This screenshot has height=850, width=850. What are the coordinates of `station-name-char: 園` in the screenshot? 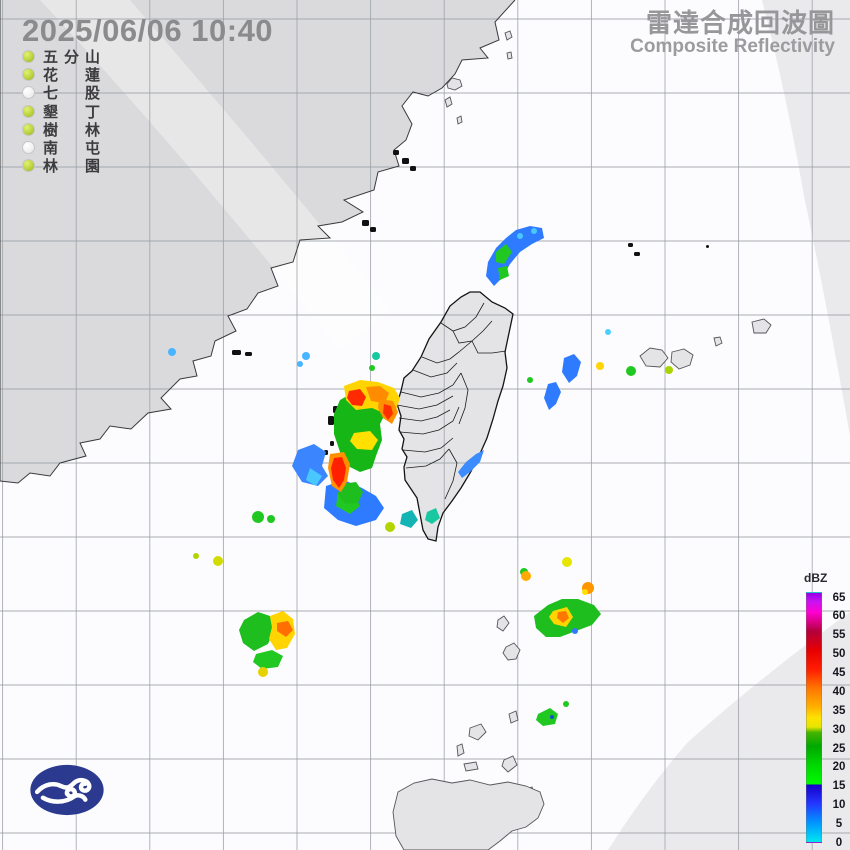 It's located at (92, 167).